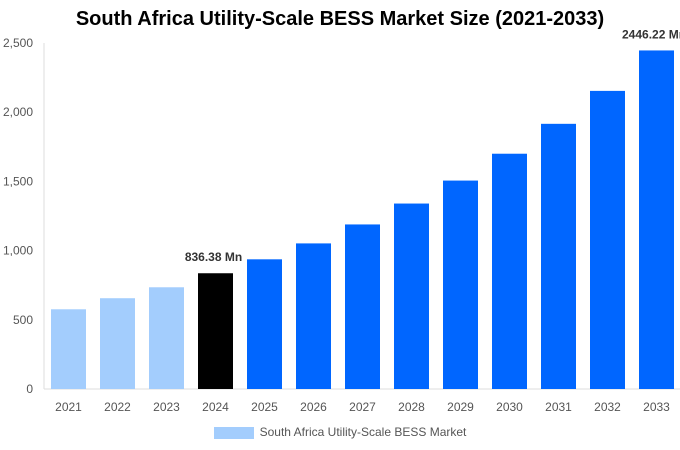  What do you see at coordinates (233, 432) in the screenshot?
I see `legend-swatch` at bounding box center [233, 432].